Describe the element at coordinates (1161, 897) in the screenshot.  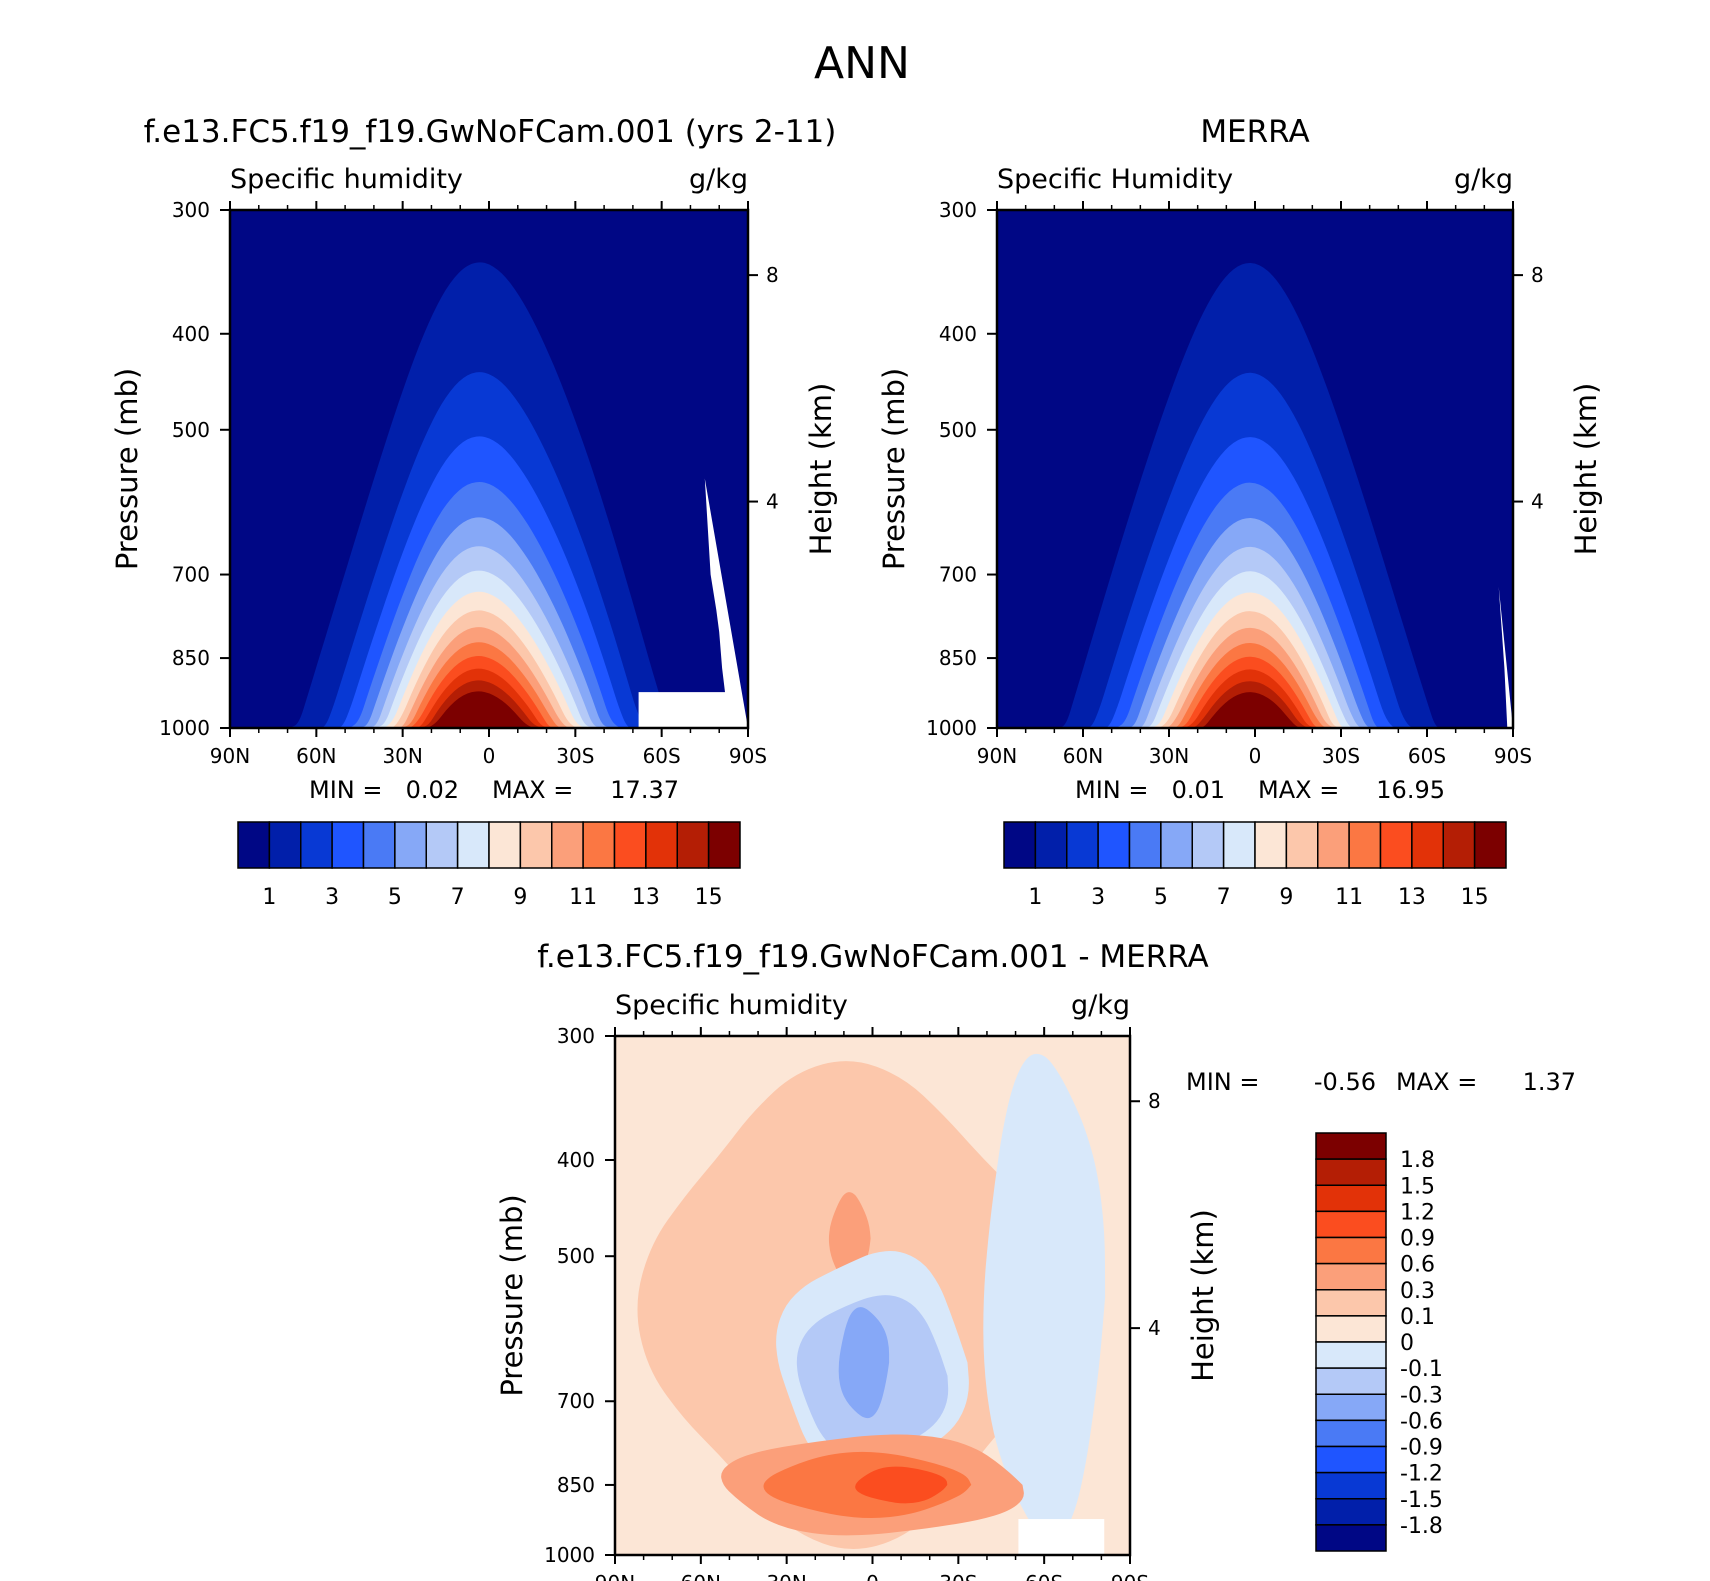
I see `colorbar-label: 5` at that location.